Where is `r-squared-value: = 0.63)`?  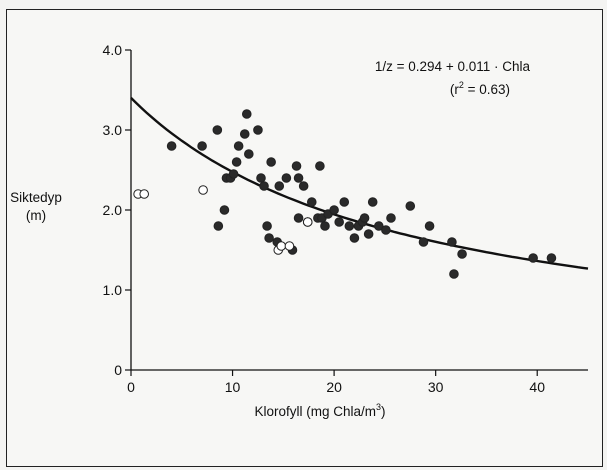
r-squared-value: = 0.63) is located at coordinates (486, 89).